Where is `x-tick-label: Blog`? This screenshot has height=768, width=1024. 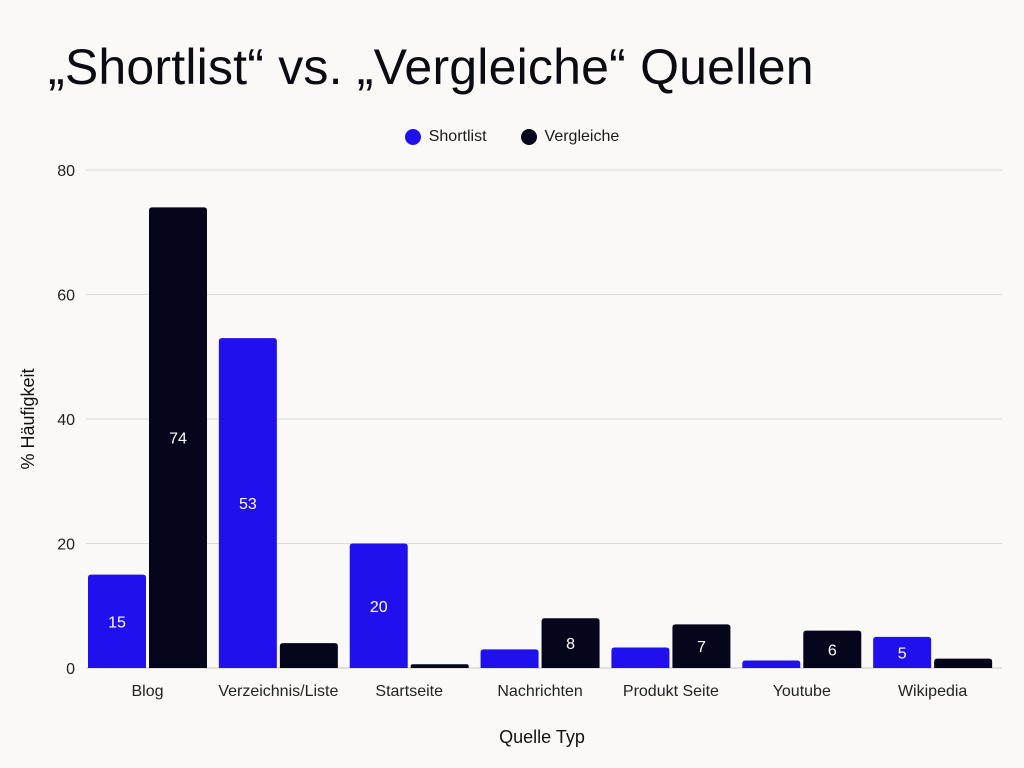
x-tick-label: Blog is located at coordinates (147, 691).